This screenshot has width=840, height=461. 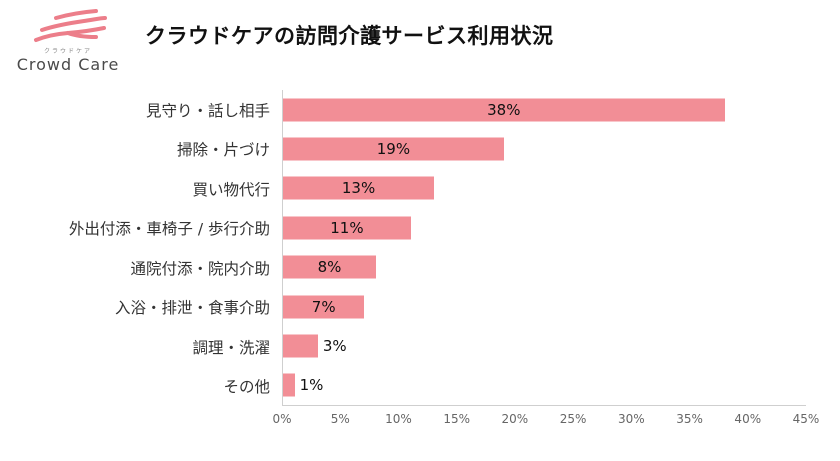 What do you see at coordinates (231, 347) in the screenshot?
I see `category-label: 調理・洗濯` at bounding box center [231, 347].